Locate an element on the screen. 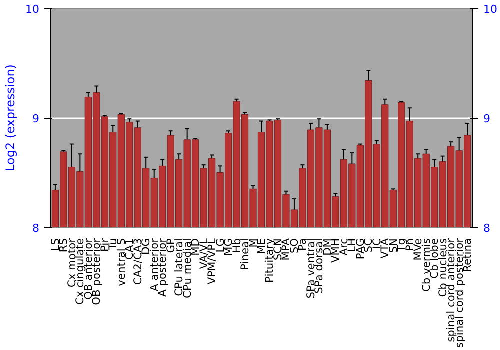 The image size is (500, 350). y2-tick-label: 10 is located at coordinates (491, 9).